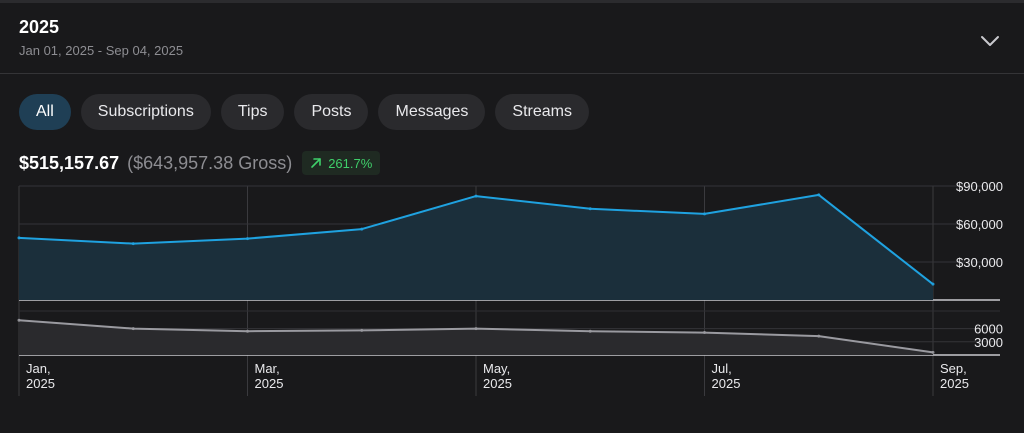  Describe the element at coordinates (988, 329) in the screenshot. I see `y-tick-label: 6000` at that location.